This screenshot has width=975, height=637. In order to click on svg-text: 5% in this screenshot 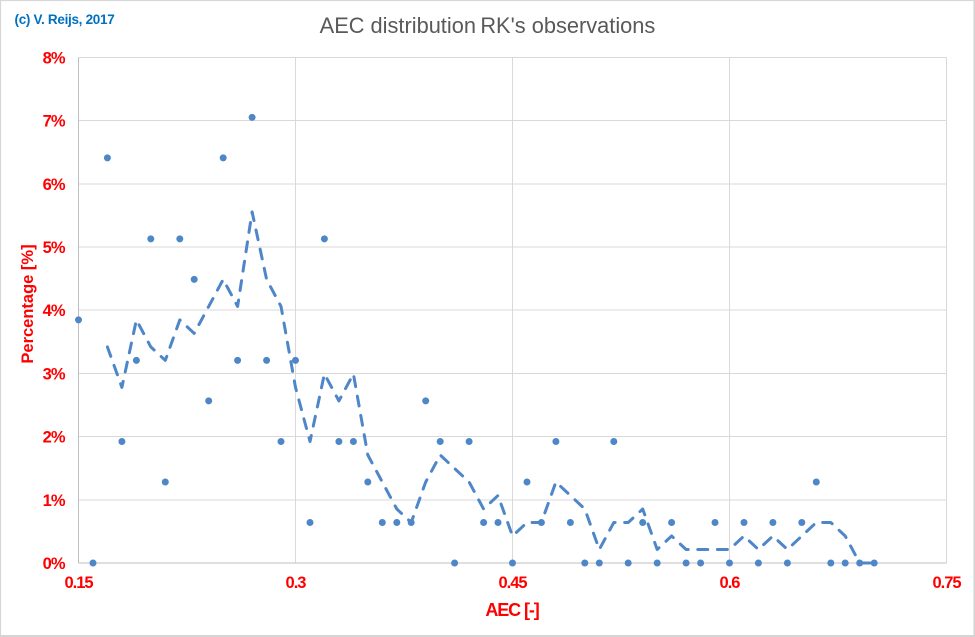, I will do `click(54, 248)`.